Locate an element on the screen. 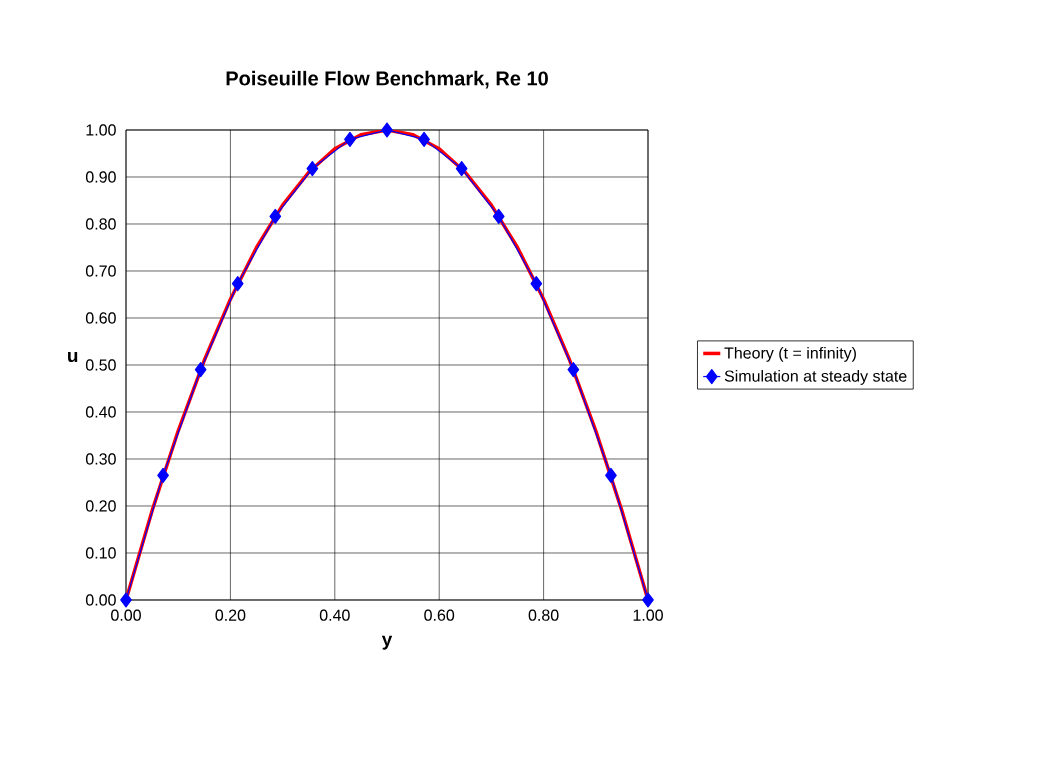 The image size is (1052, 765). x-axis-title: y is located at coordinates (387, 642).